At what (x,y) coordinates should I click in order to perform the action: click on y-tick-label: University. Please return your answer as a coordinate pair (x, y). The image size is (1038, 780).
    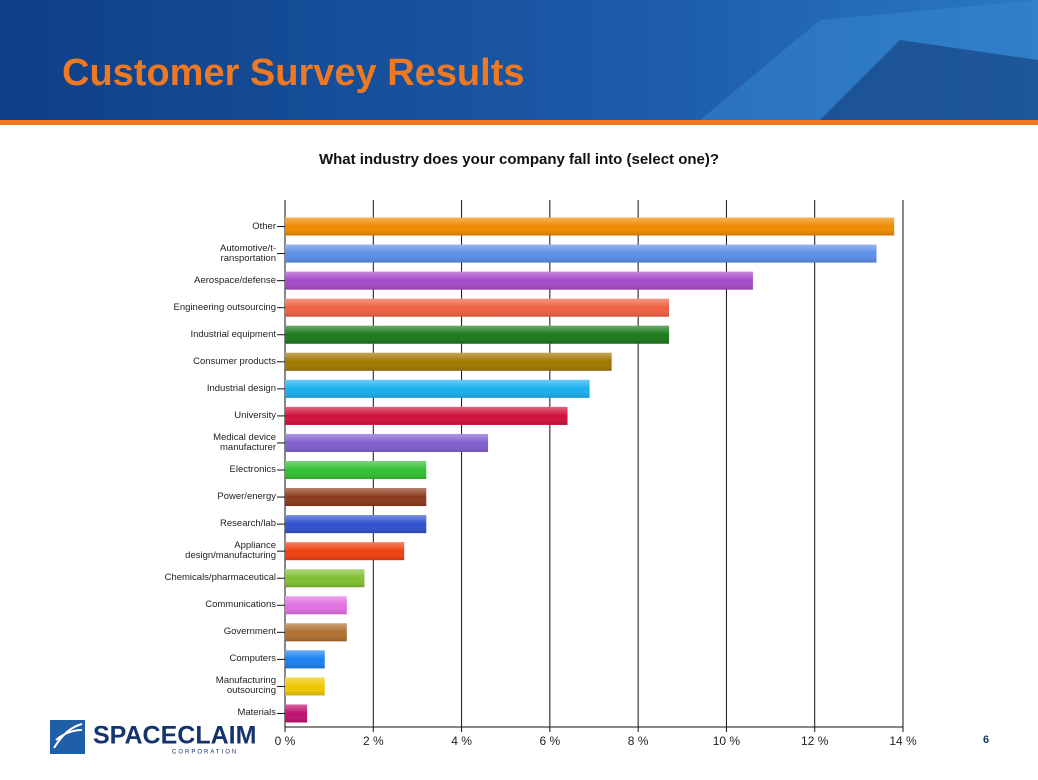
    Looking at the image, I should click on (255, 415).